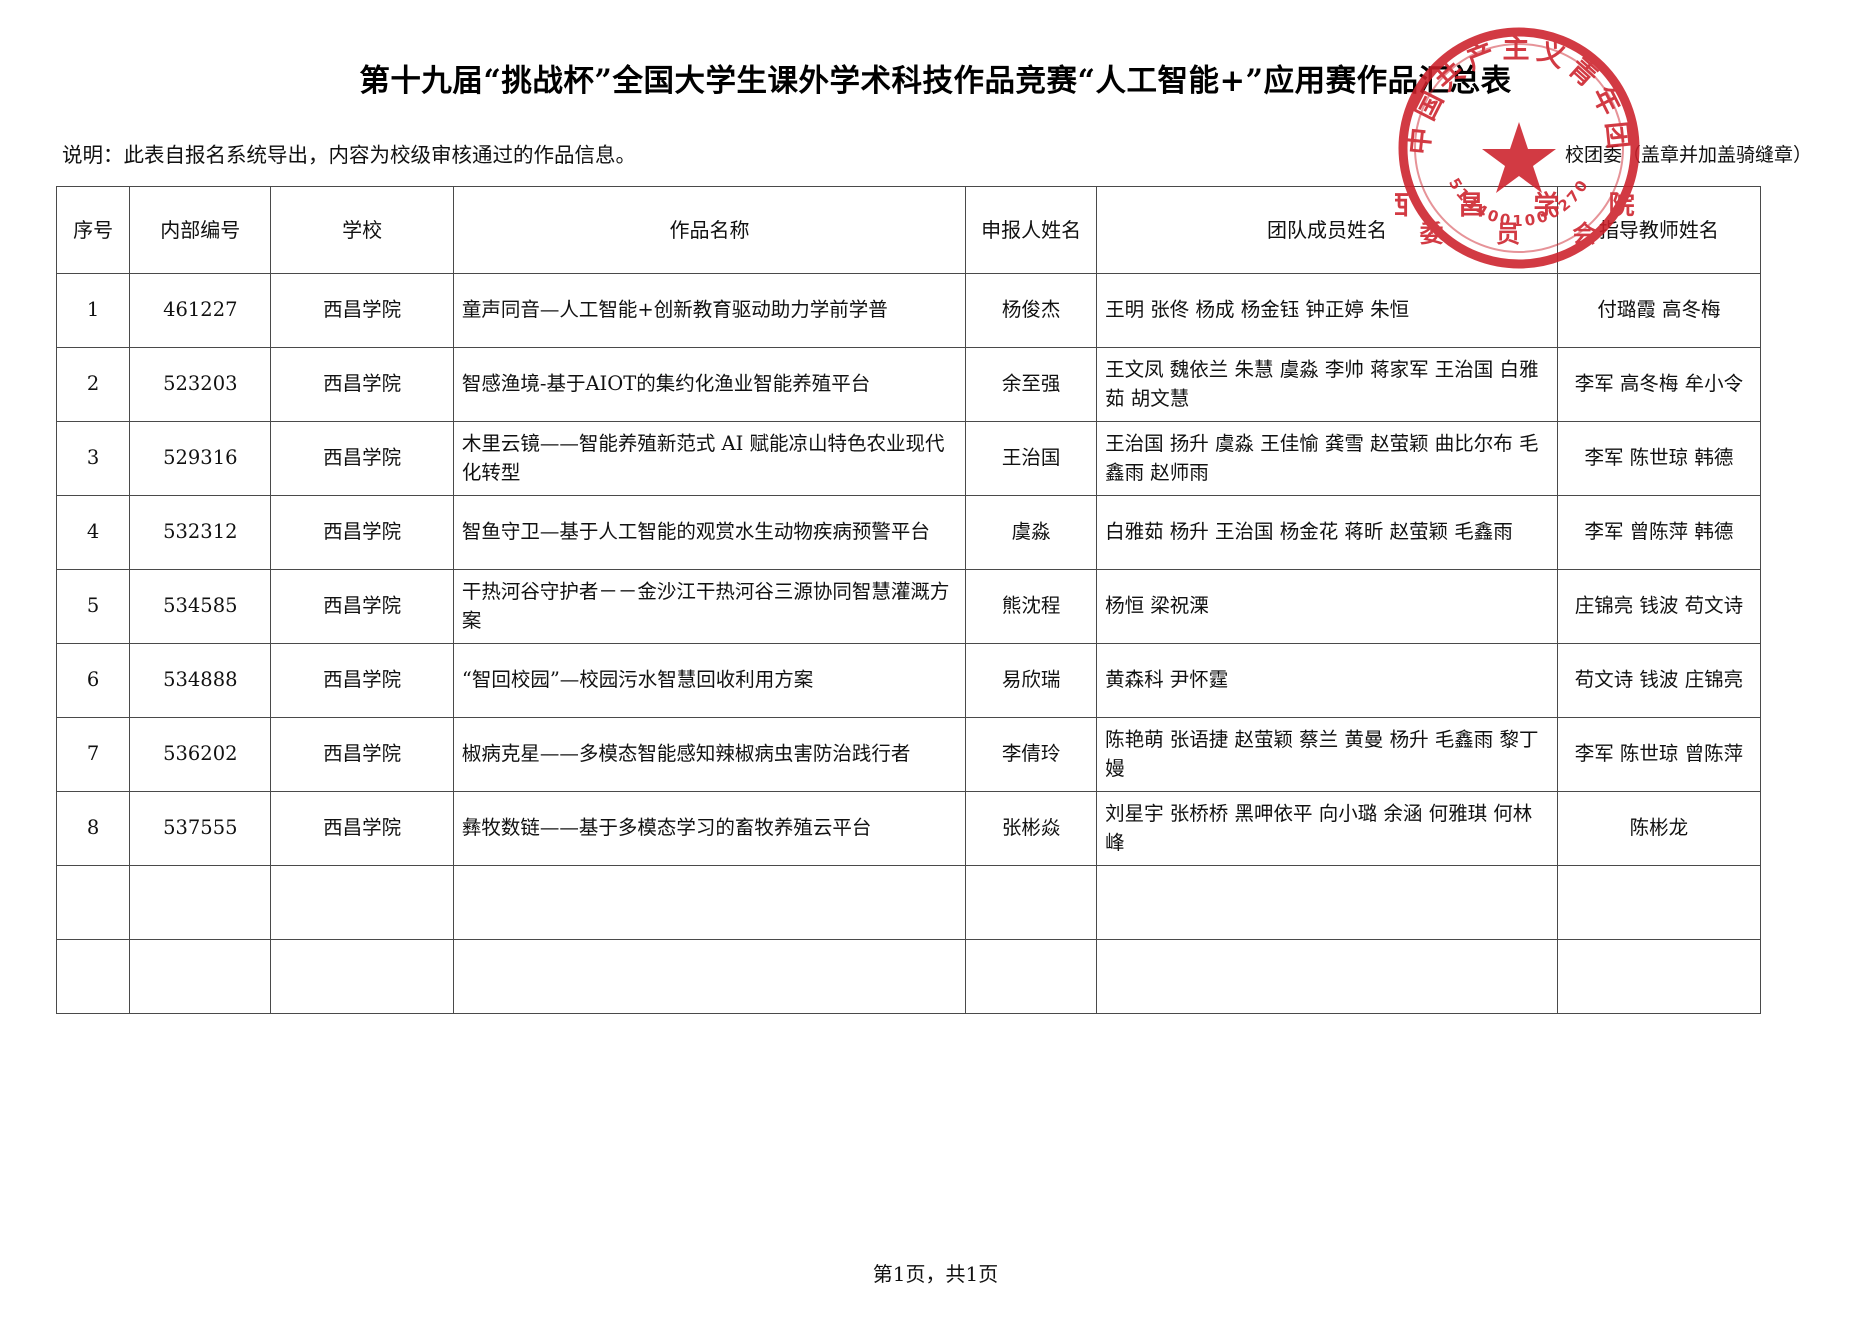  I want to click on cell-index: 7, so click(93, 754).